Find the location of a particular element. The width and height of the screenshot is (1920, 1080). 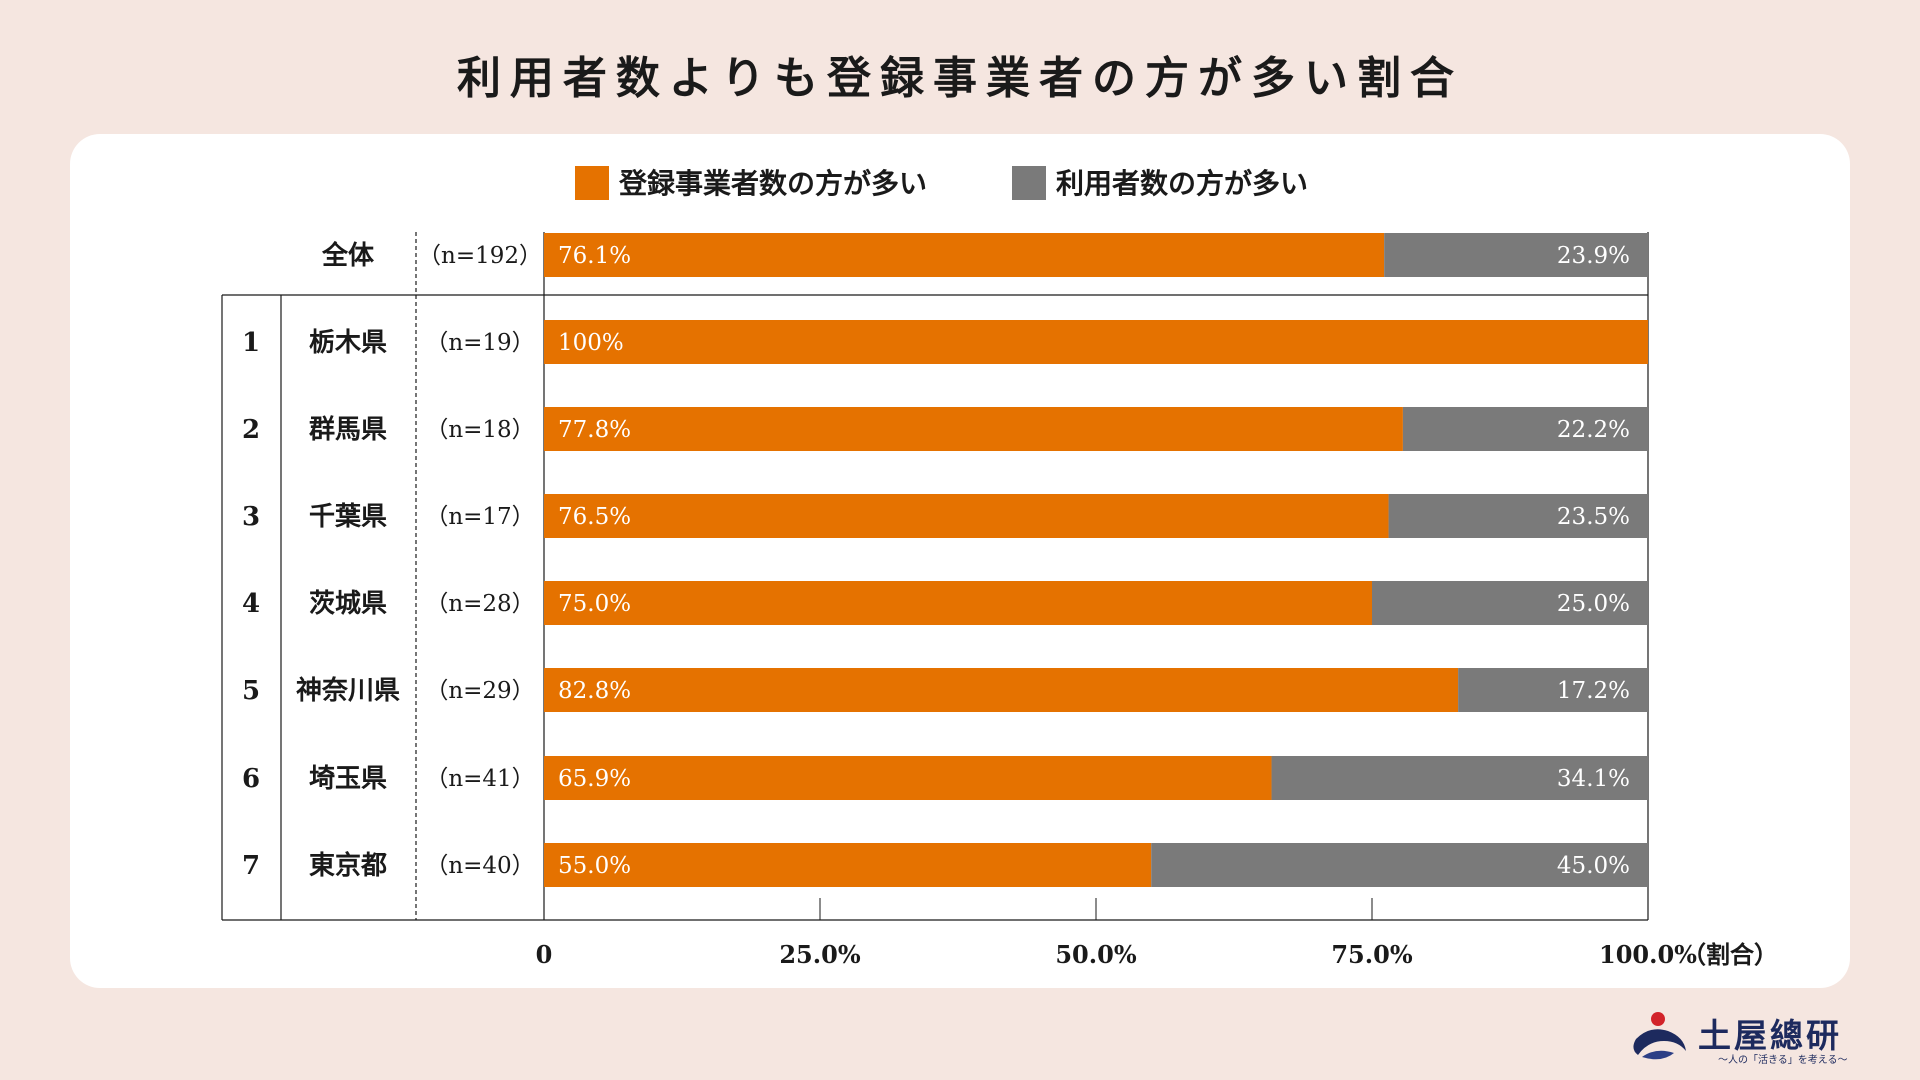

x-axis-label: （割合） is located at coordinates (1730, 954).